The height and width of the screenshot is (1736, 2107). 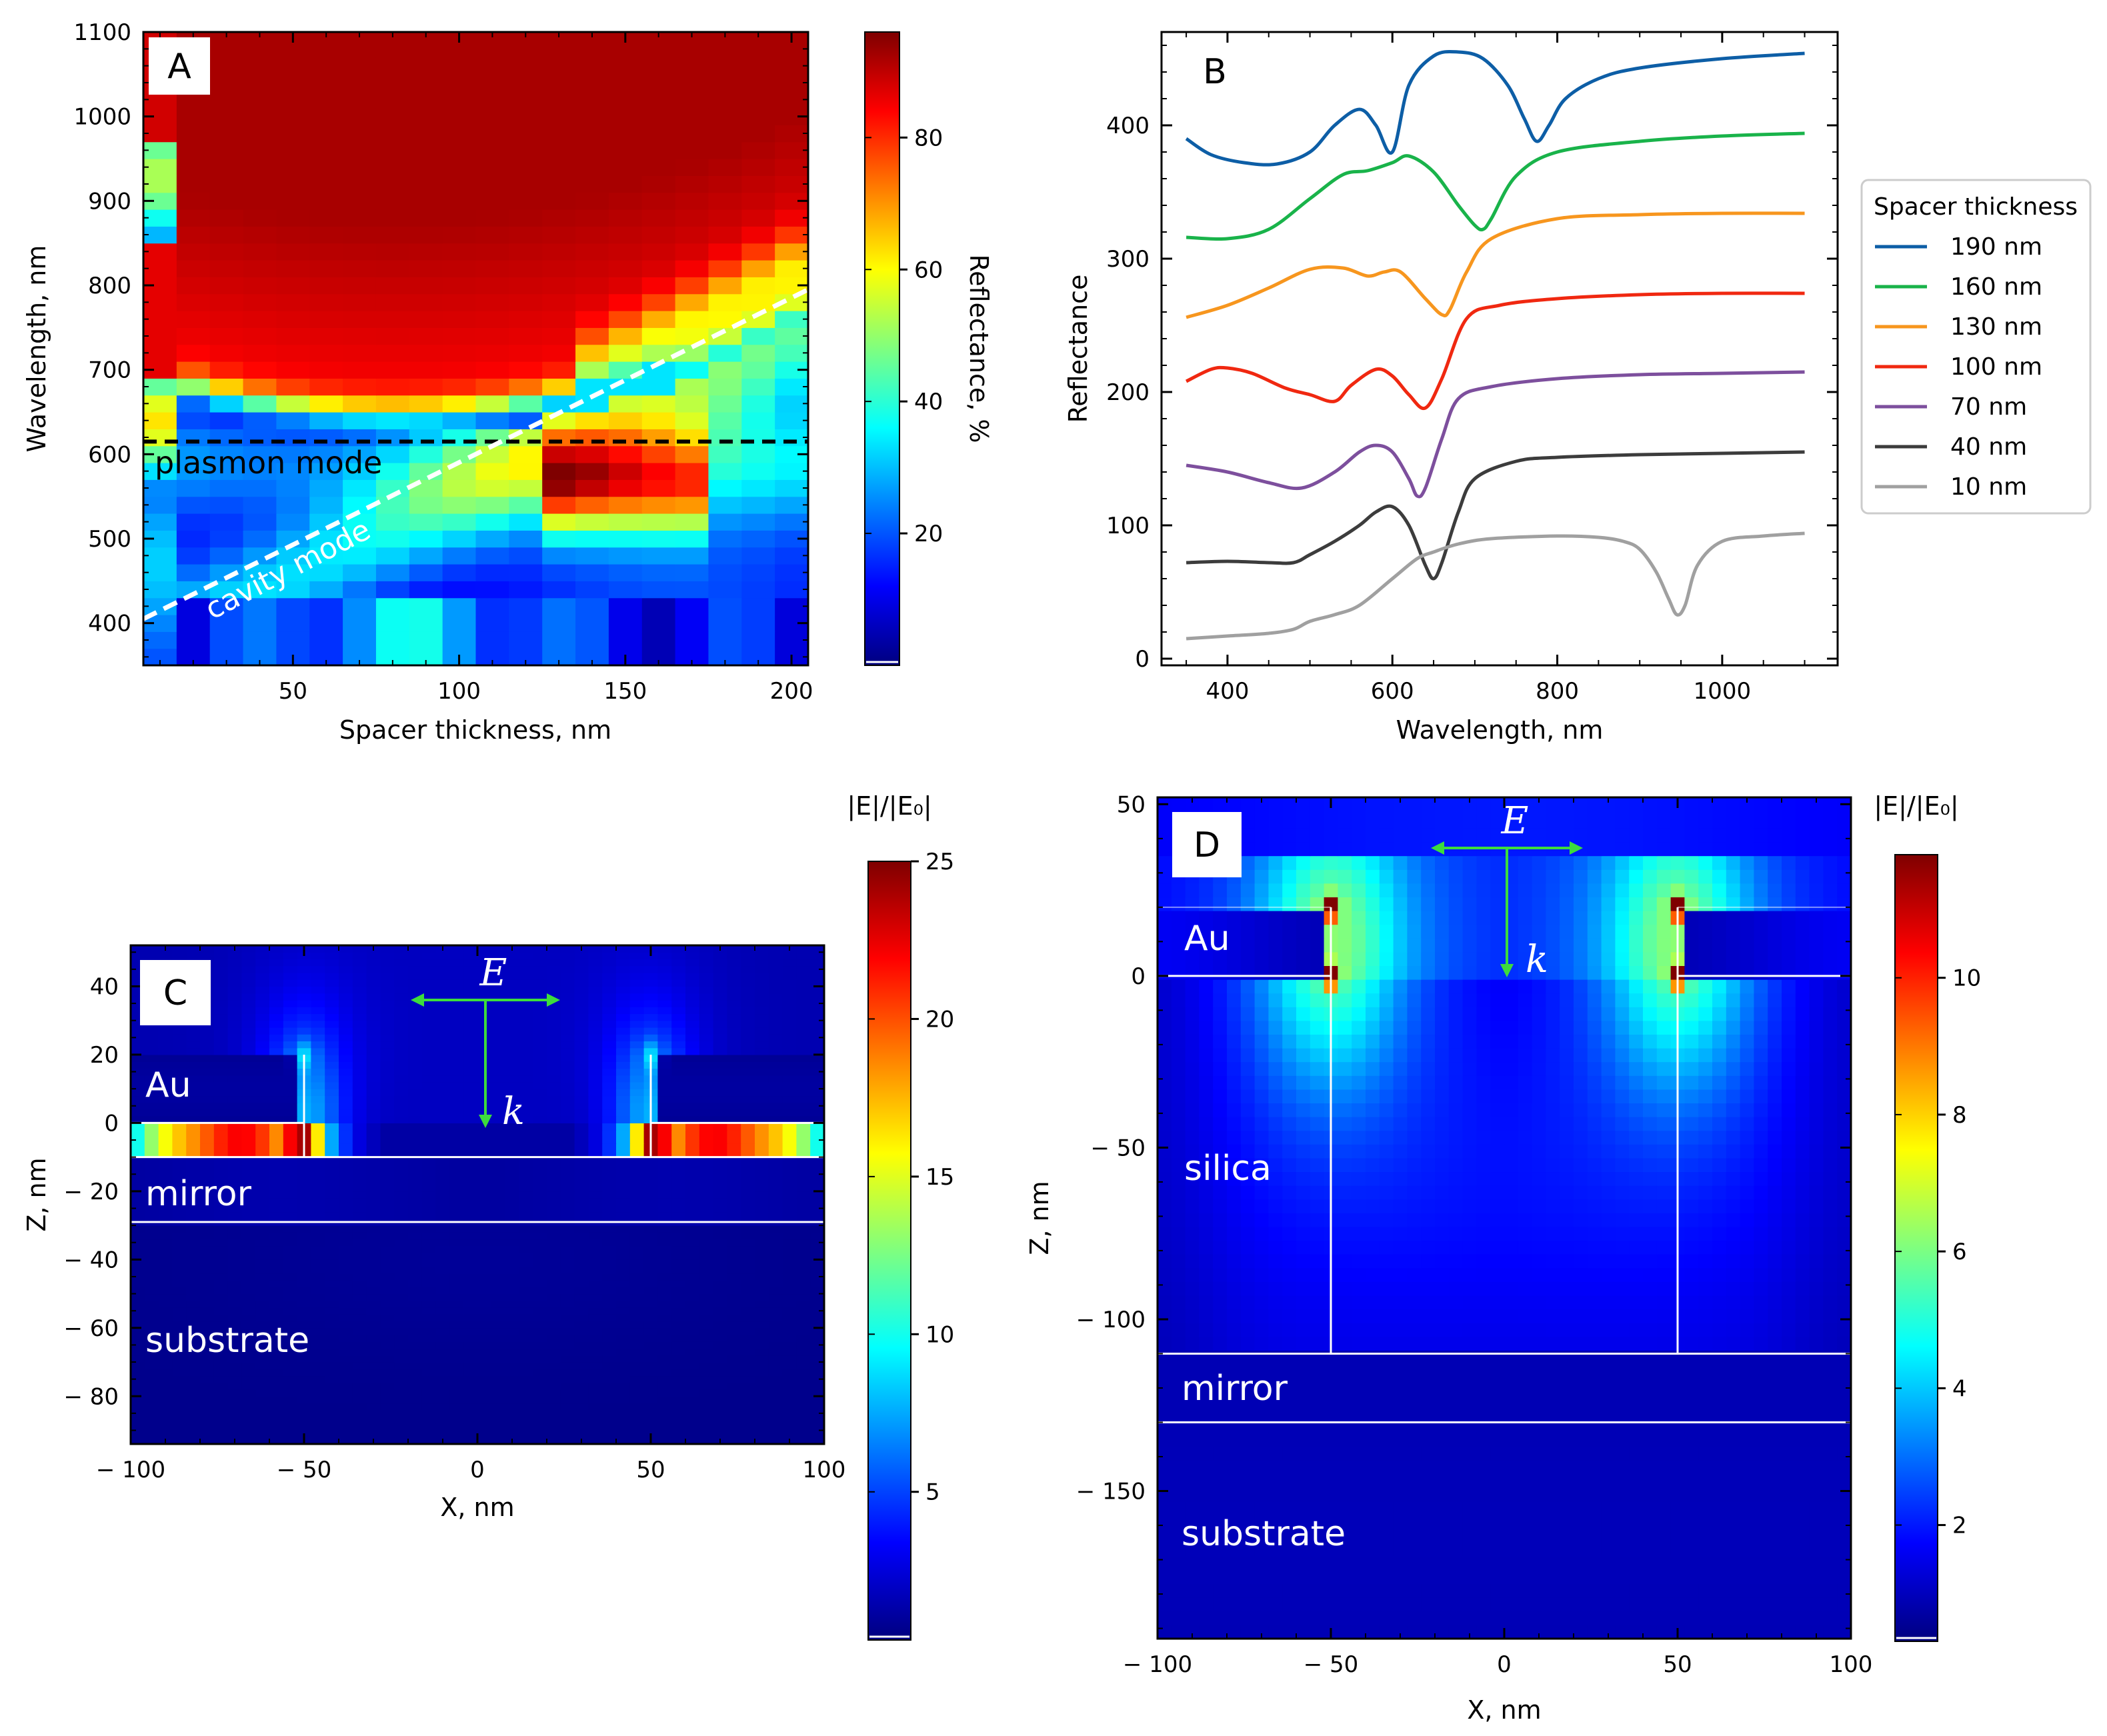 What do you see at coordinates (91, 1328) in the screenshot?
I see `panel-c-ytick-label: − 60` at bounding box center [91, 1328].